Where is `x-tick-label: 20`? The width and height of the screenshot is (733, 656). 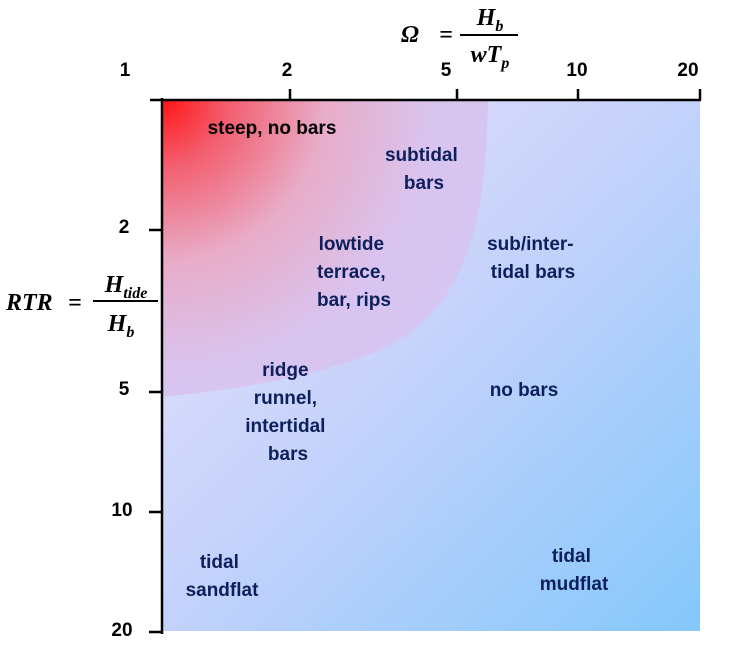
x-tick-label: 20 is located at coordinates (687, 70).